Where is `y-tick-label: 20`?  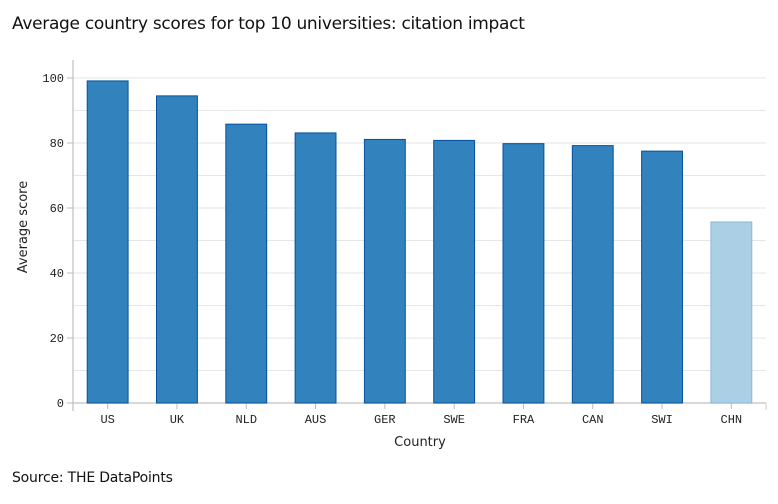
y-tick-label: 20 is located at coordinates (57, 339).